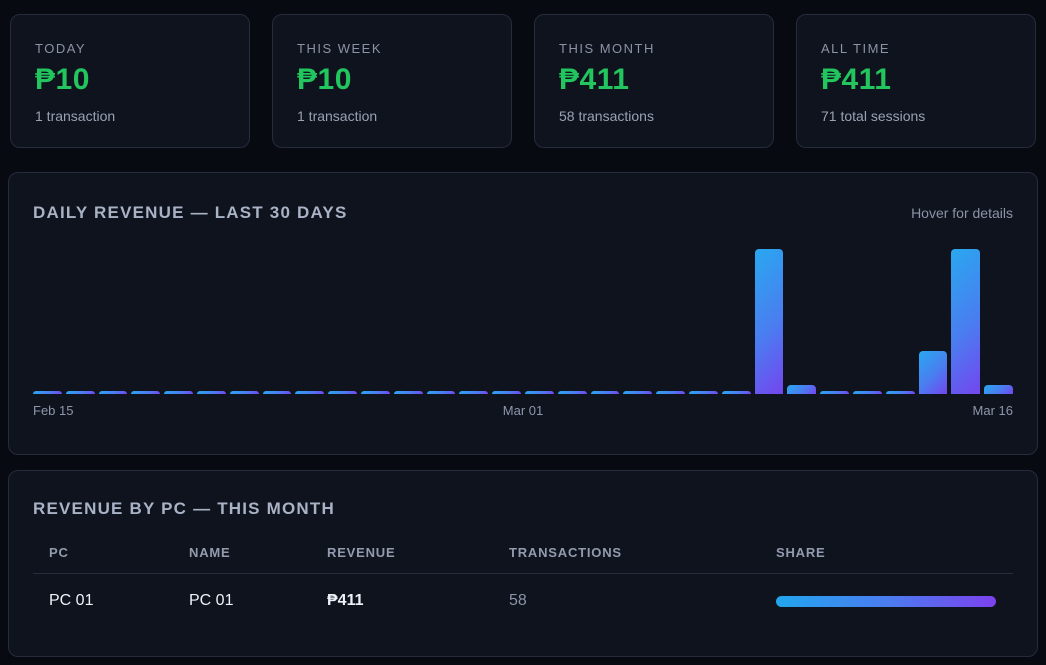  Describe the element at coordinates (184, 508) in the screenshot. I see `table-title: REVENUE BY PC — THIS MONTH` at that location.